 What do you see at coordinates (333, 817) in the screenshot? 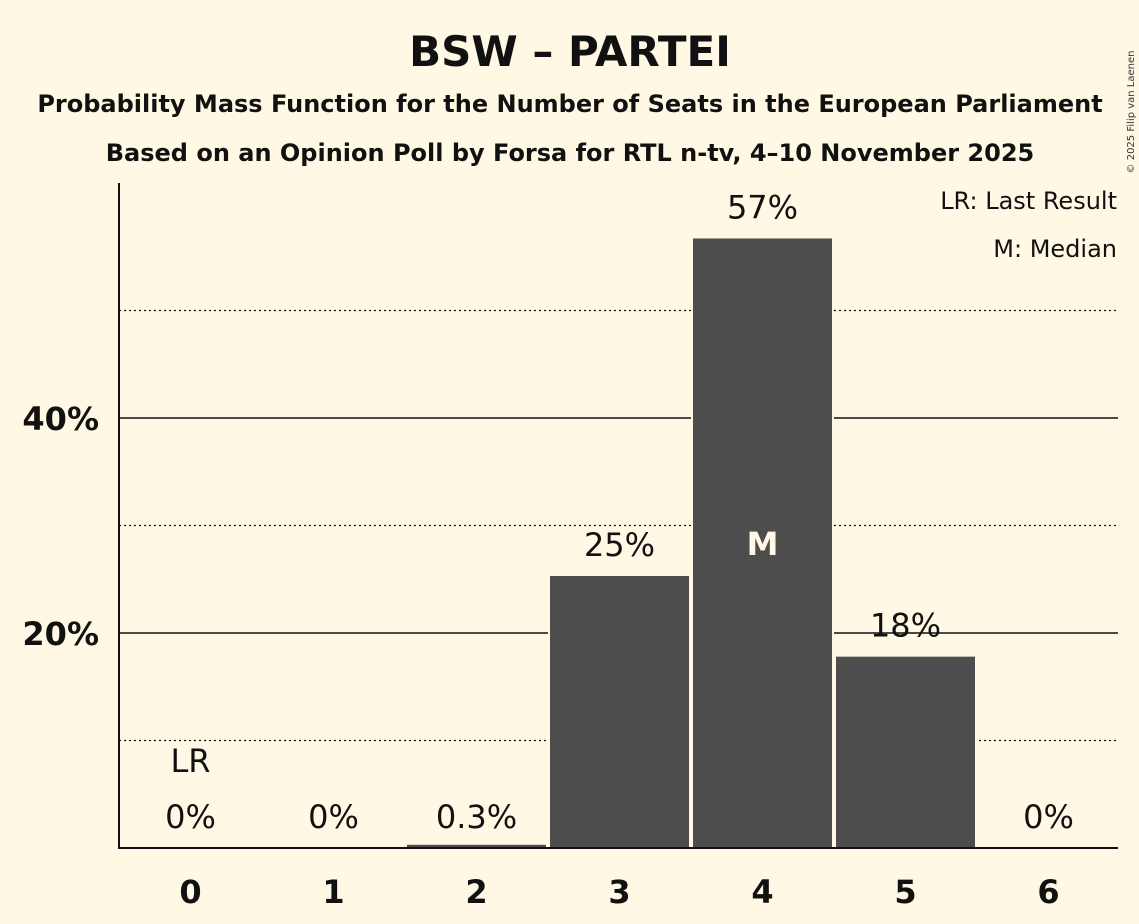
I see `value-label-1: 0%` at bounding box center [333, 817].